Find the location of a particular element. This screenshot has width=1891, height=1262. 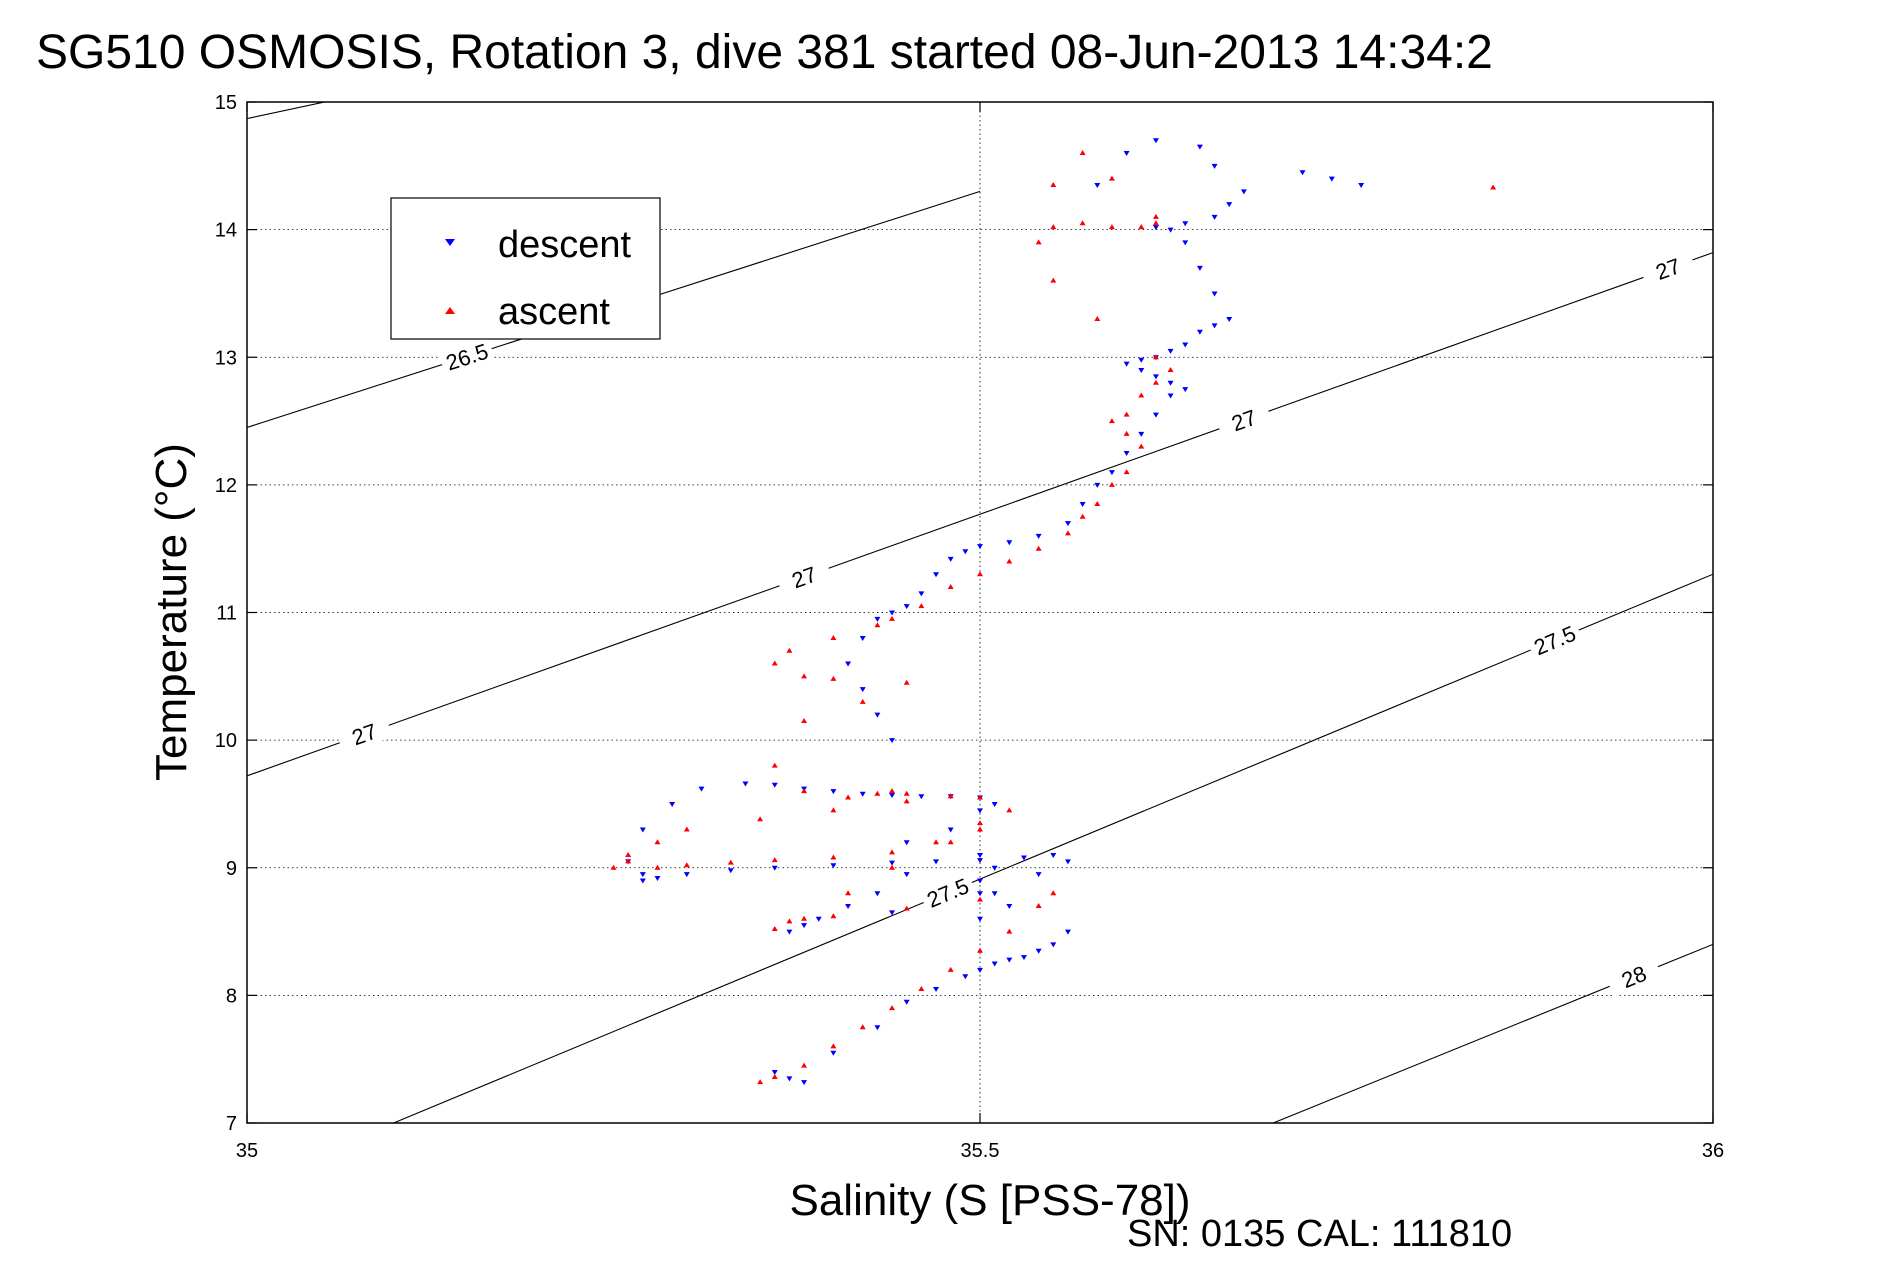

y-tick-label: 13 is located at coordinates (226, 358).